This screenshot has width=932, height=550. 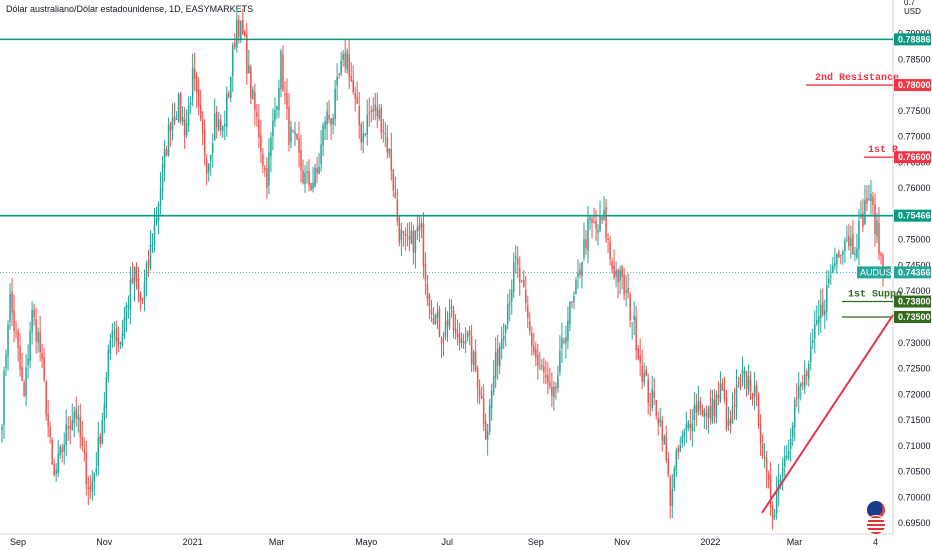 What do you see at coordinates (876, 525) in the screenshot?
I see `usd-flag-icon` at bounding box center [876, 525].